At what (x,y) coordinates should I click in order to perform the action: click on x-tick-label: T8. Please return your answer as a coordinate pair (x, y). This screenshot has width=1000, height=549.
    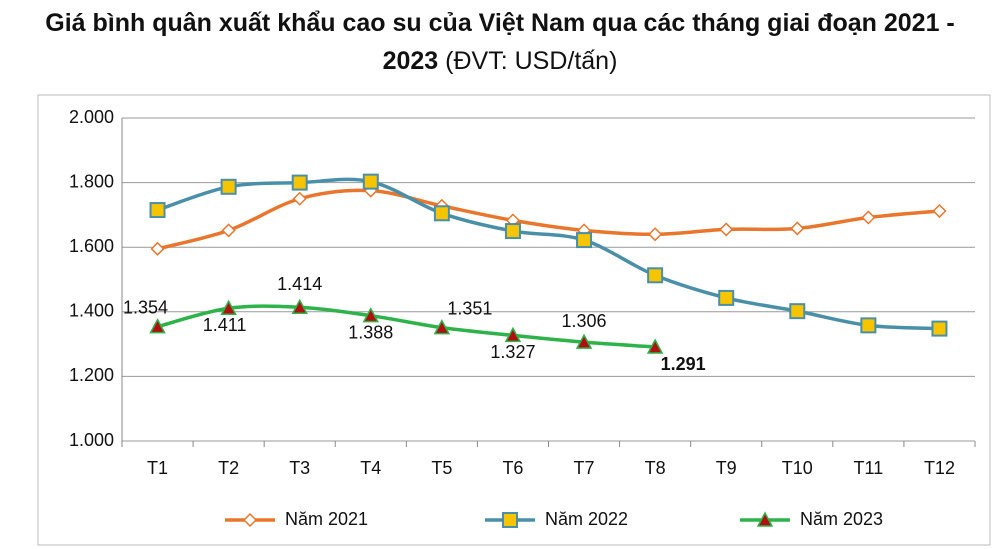
    Looking at the image, I should click on (655, 468).